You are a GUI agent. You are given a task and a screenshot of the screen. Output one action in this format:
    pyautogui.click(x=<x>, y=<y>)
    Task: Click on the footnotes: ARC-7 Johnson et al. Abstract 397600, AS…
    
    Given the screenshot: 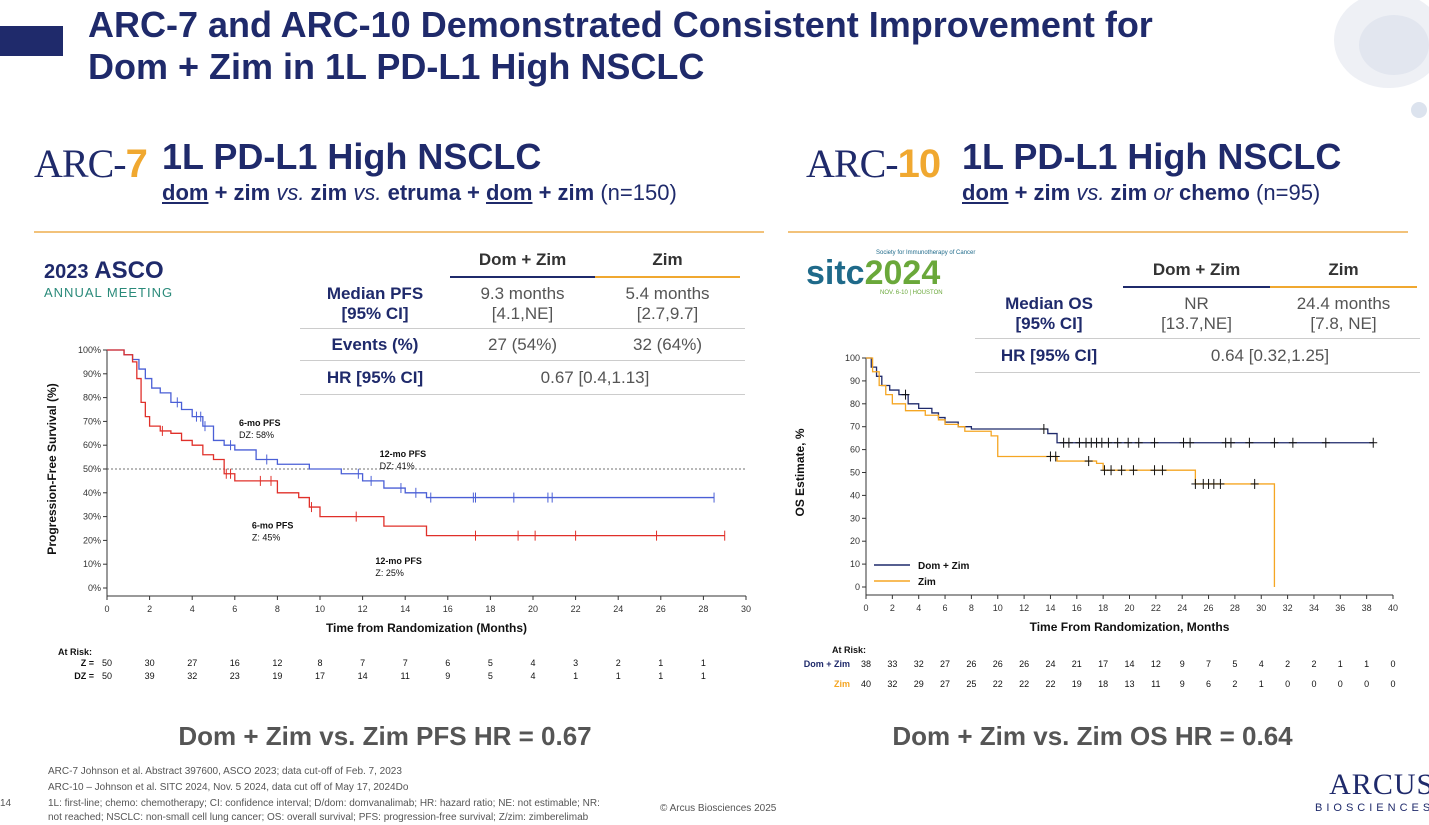 What is the action you would take?
    pyautogui.click(x=324, y=794)
    